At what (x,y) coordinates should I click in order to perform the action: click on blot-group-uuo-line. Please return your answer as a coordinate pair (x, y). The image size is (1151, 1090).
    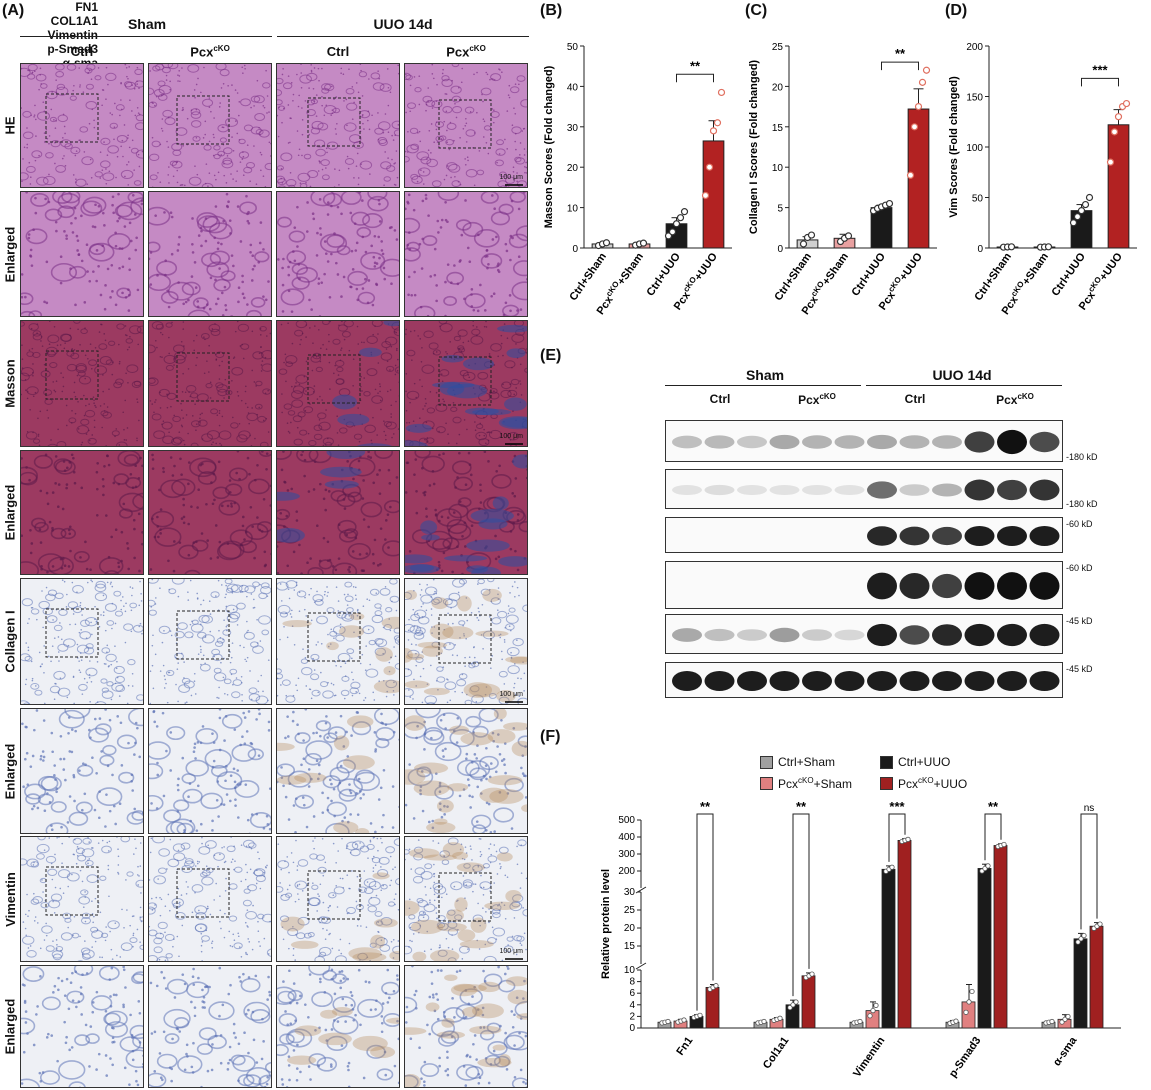
    Looking at the image, I should click on (964, 385).